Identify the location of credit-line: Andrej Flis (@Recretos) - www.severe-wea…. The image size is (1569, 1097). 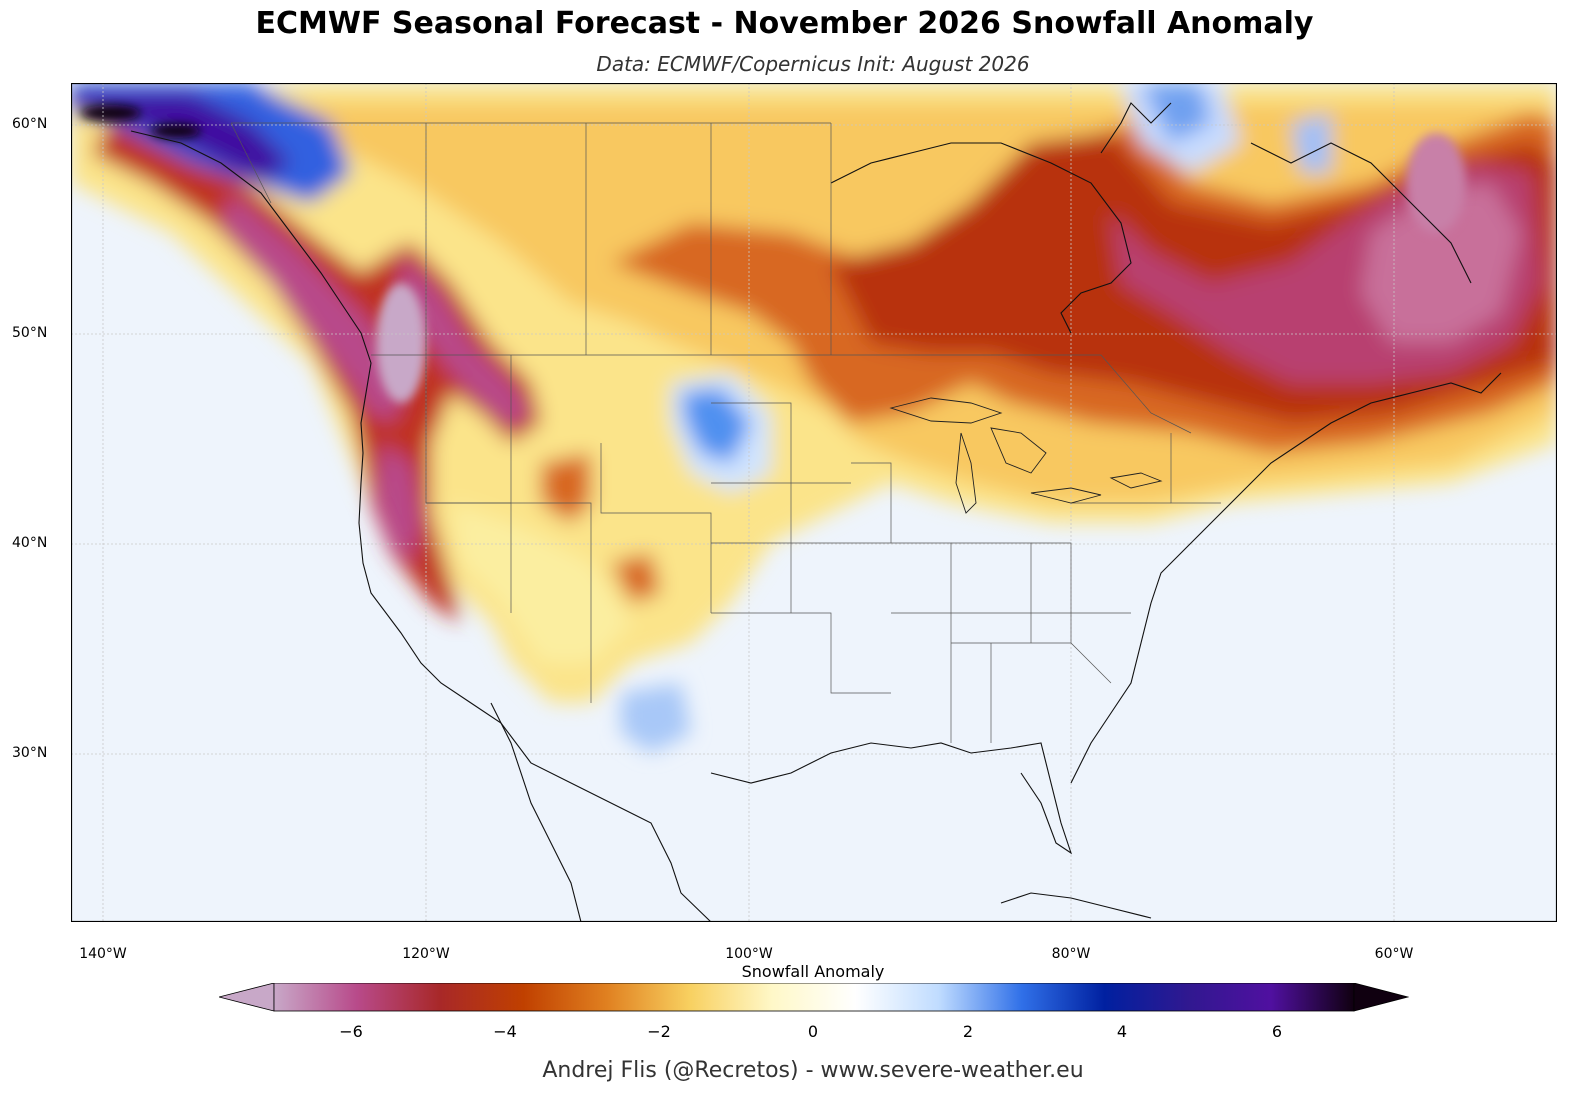
(813, 1070).